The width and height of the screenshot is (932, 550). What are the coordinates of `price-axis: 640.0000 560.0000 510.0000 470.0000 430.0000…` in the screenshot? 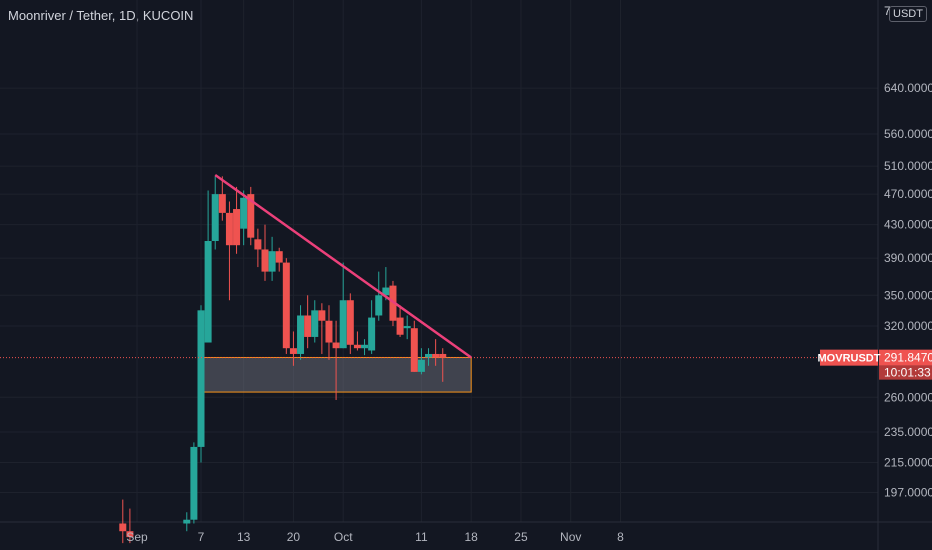 It's located at (908, 290).